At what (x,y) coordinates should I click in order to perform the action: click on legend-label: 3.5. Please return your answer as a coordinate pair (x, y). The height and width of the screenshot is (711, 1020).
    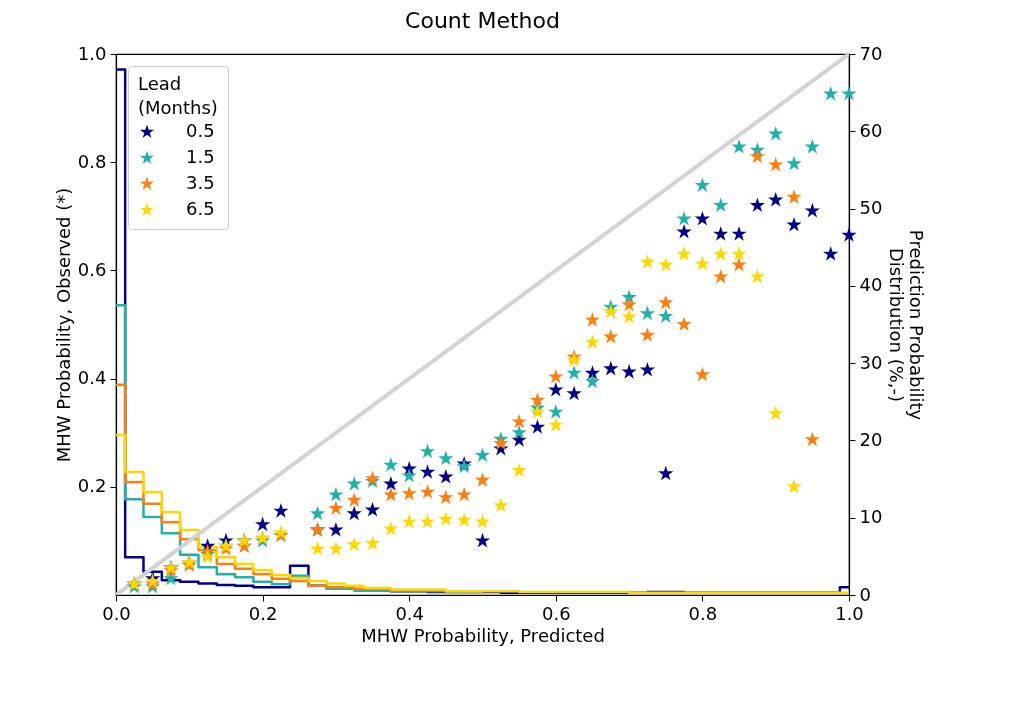
    Looking at the image, I should click on (200, 182).